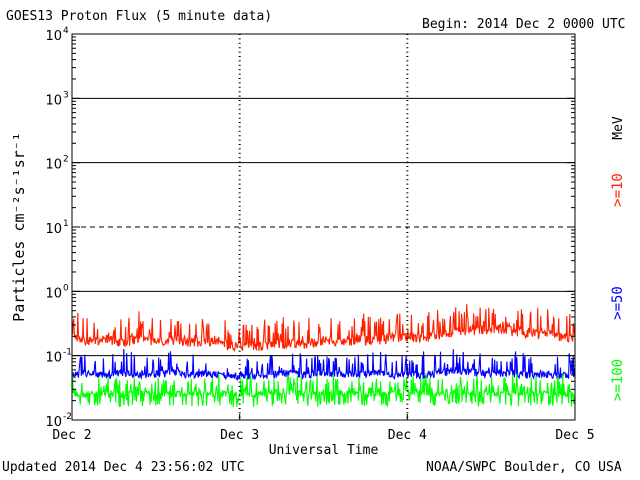 This screenshot has width=640, height=480. What do you see at coordinates (66, 31) in the screenshot?
I see `y-tick-exponent: 4` at bounding box center [66, 31].